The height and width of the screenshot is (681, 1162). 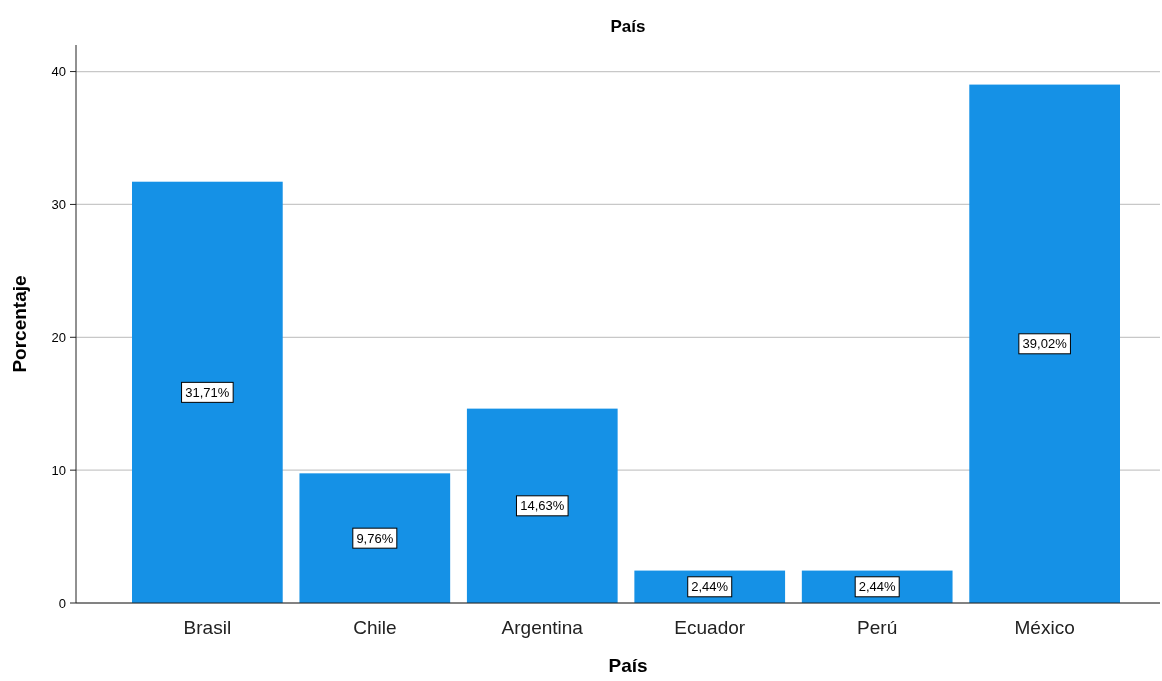 I want to click on data-label: 39,02%, so click(x=1045, y=344).